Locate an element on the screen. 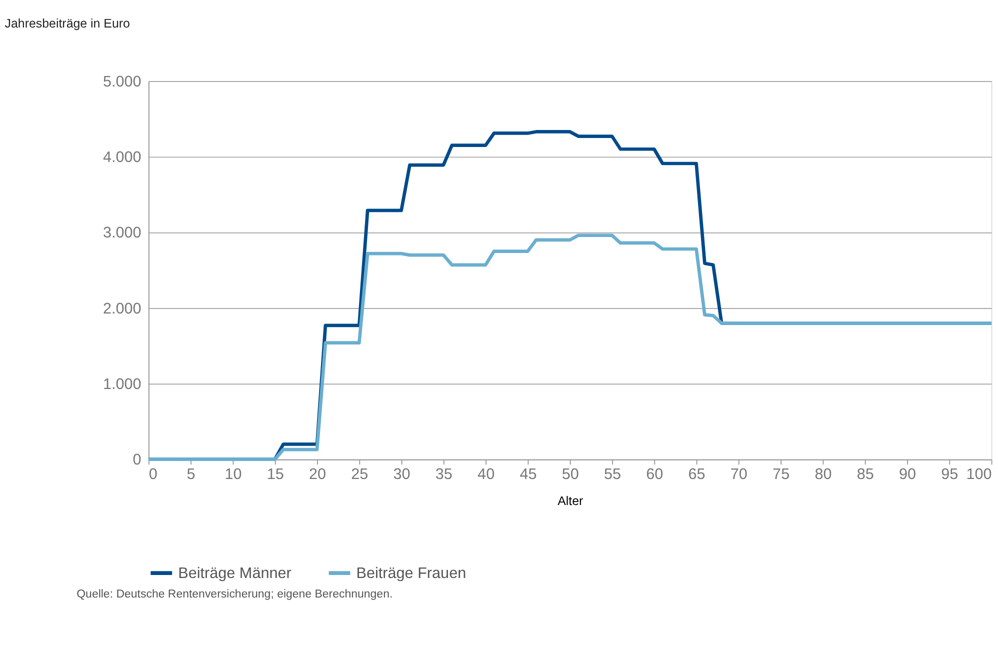 The height and width of the screenshot is (657, 998). x-tick-label: 0 is located at coordinates (153, 474).